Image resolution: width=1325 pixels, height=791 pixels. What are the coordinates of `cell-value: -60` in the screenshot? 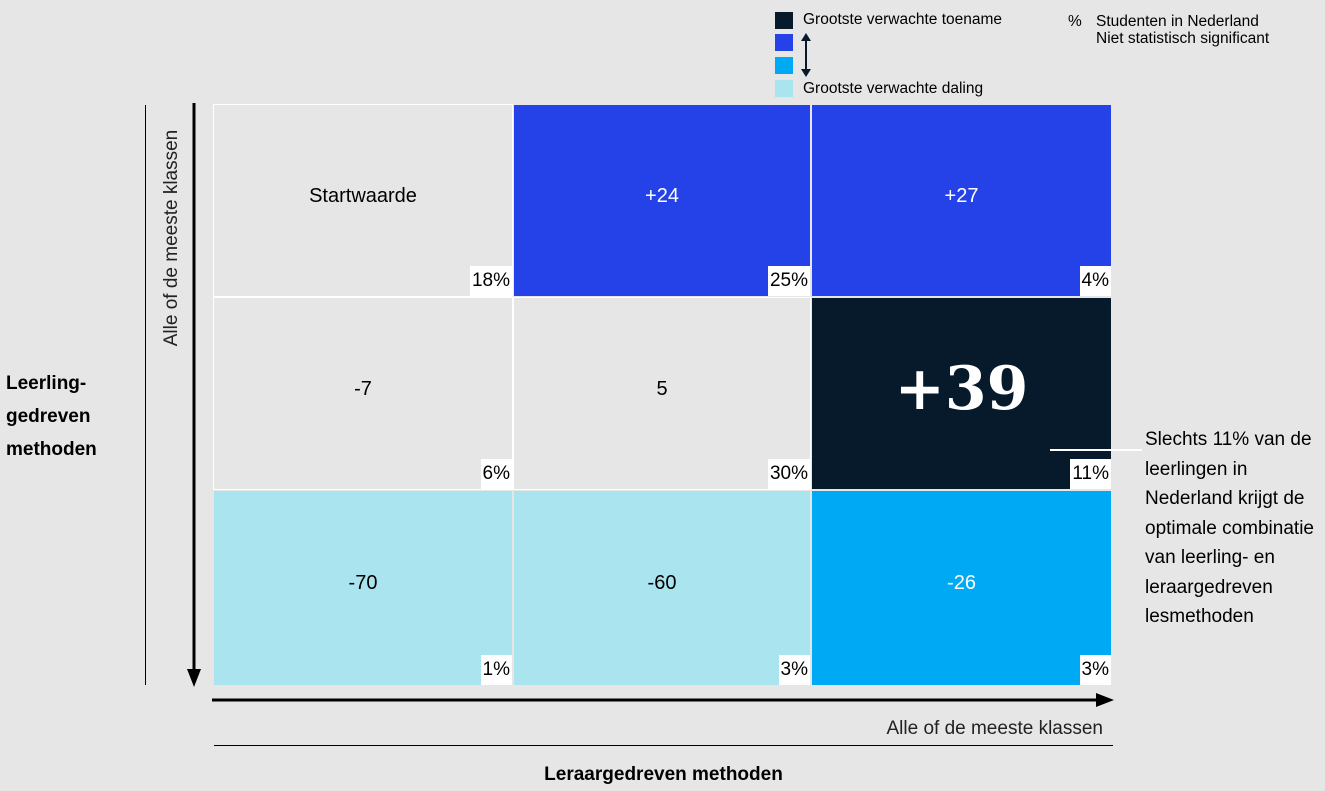 It's located at (662, 583).